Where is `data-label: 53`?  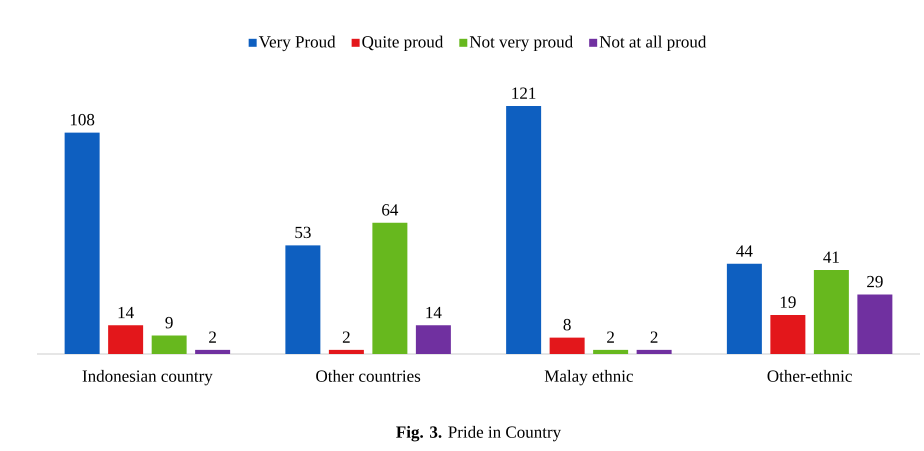 data-label: 53 is located at coordinates (303, 232).